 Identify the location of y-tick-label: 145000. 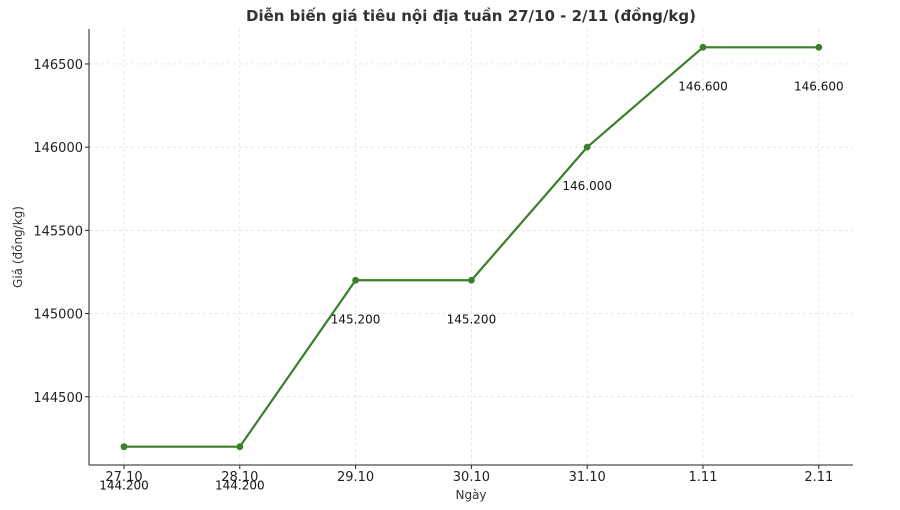
(58, 315).